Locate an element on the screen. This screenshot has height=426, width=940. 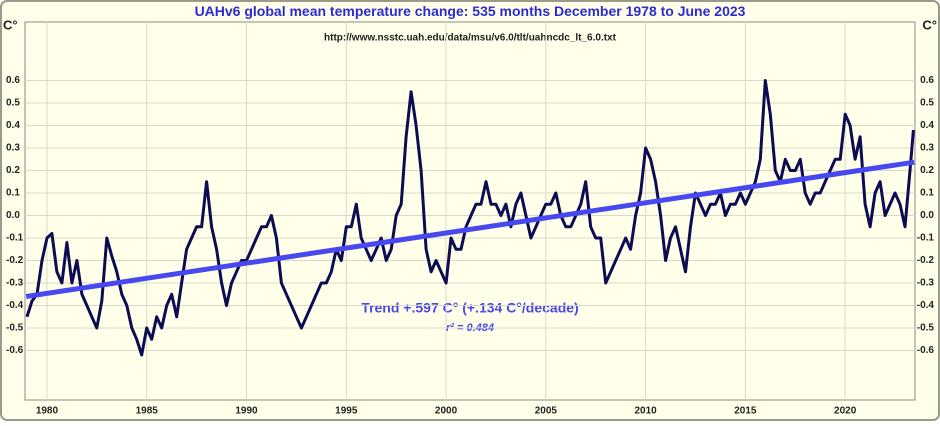
y-tick-label: 0.3 is located at coordinates (13, 148).